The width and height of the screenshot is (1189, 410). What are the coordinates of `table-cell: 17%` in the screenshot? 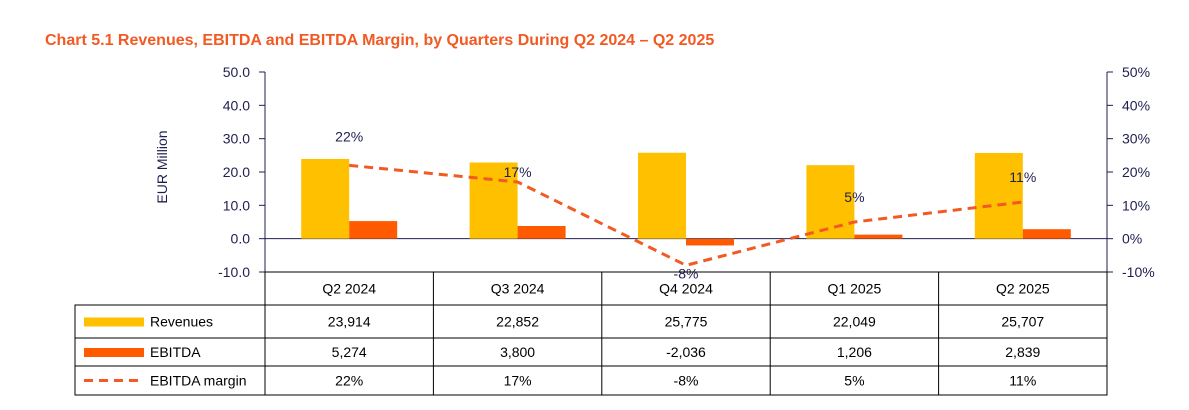 It's located at (518, 381).